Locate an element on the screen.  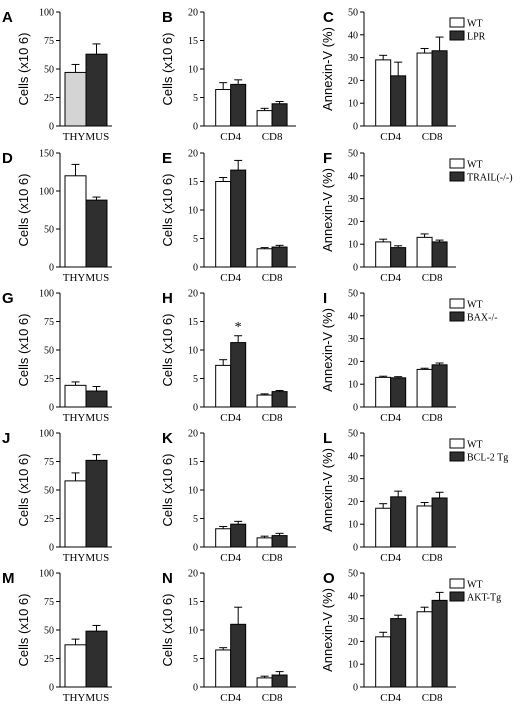
panel-letter: C is located at coordinates (328, 17).